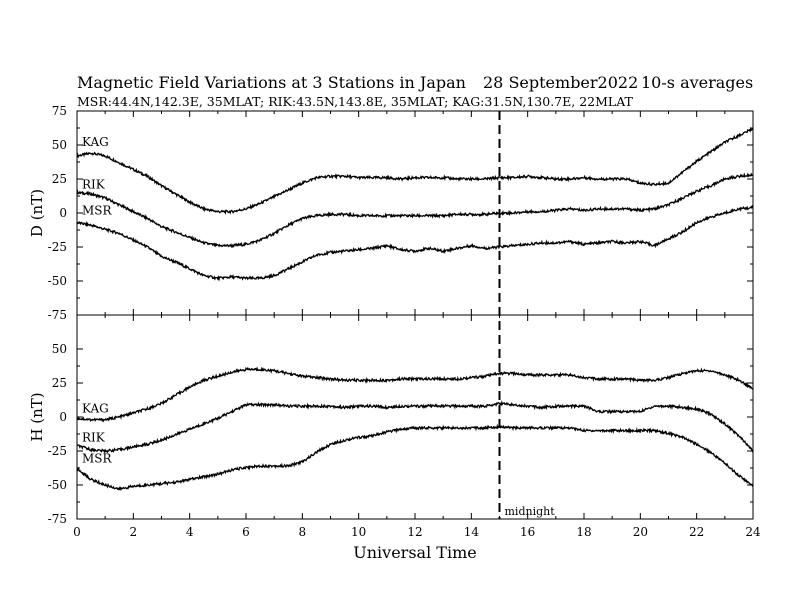  Describe the element at coordinates (753, 532) in the screenshot. I see `x-tick-label: 24` at that location.